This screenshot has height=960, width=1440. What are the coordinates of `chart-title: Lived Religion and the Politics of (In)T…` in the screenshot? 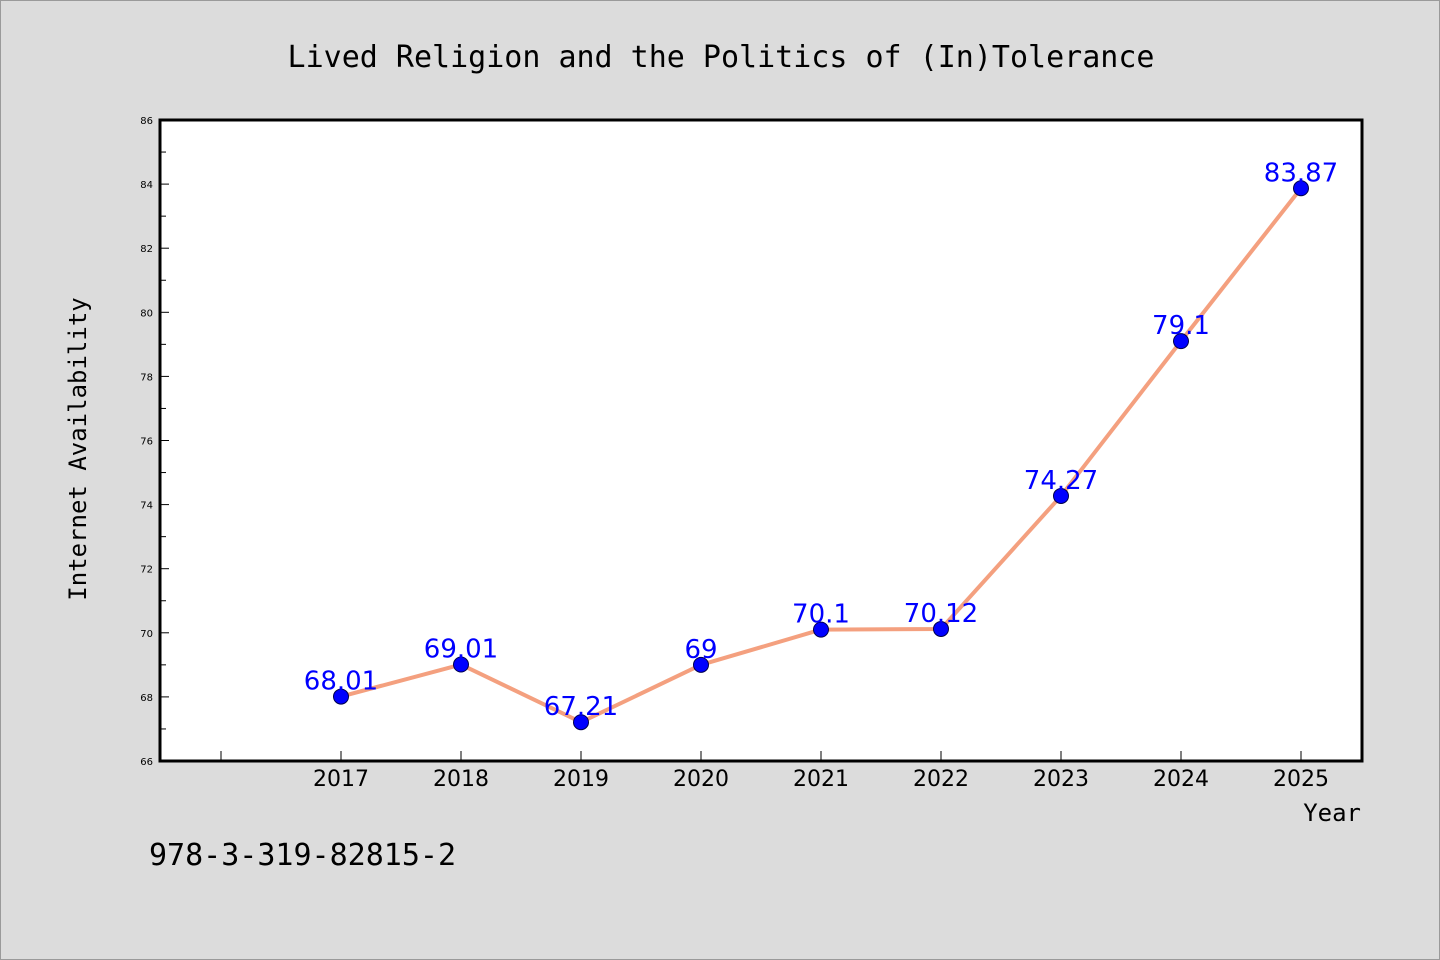 It's located at (721, 57).